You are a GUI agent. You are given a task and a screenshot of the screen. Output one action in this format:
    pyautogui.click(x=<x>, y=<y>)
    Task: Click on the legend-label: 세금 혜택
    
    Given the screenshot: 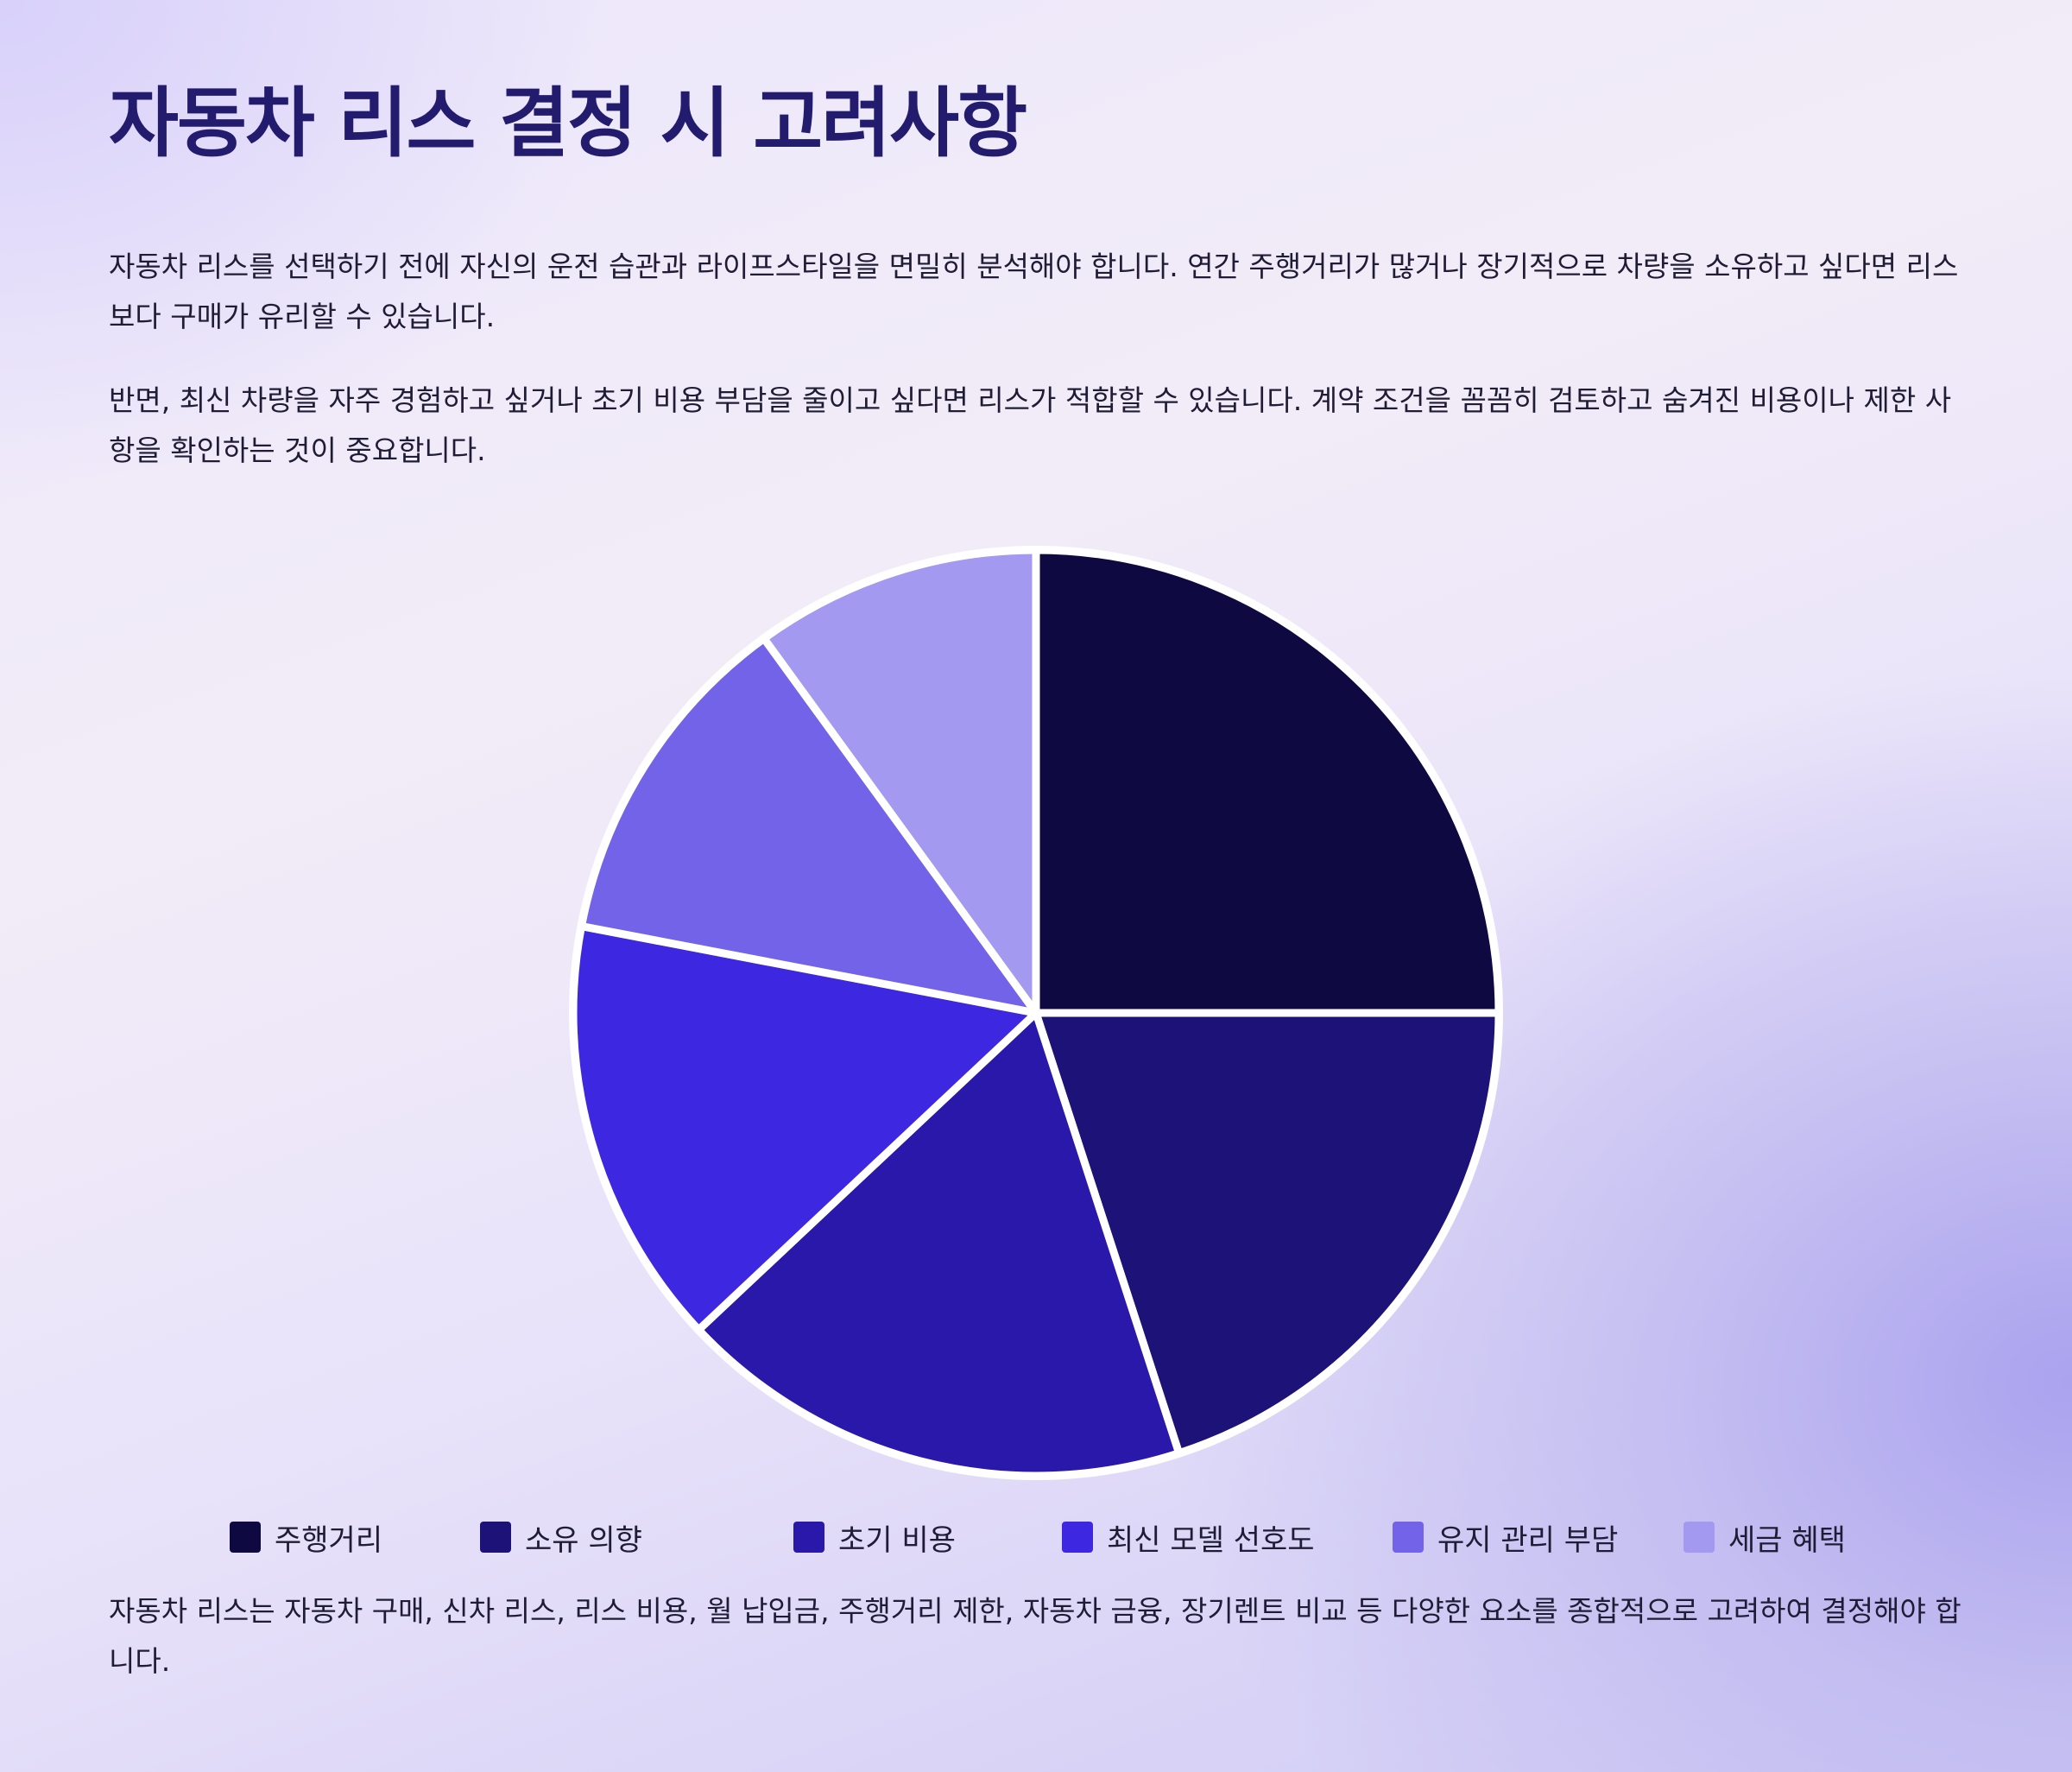 What is the action you would take?
    pyautogui.click(x=1787, y=1540)
    